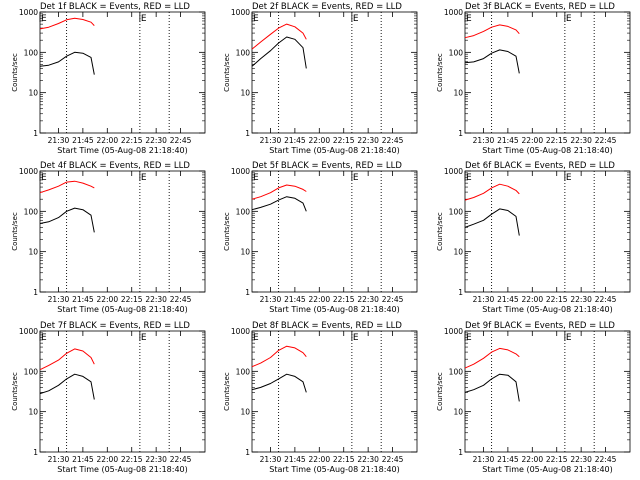 This screenshot has width=640, height=480. What do you see at coordinates (327, 7) in the screenshot?
I see `panel-title: Det 2f BLACK = Events, RED = LLD` at bounding box center [327, 7].